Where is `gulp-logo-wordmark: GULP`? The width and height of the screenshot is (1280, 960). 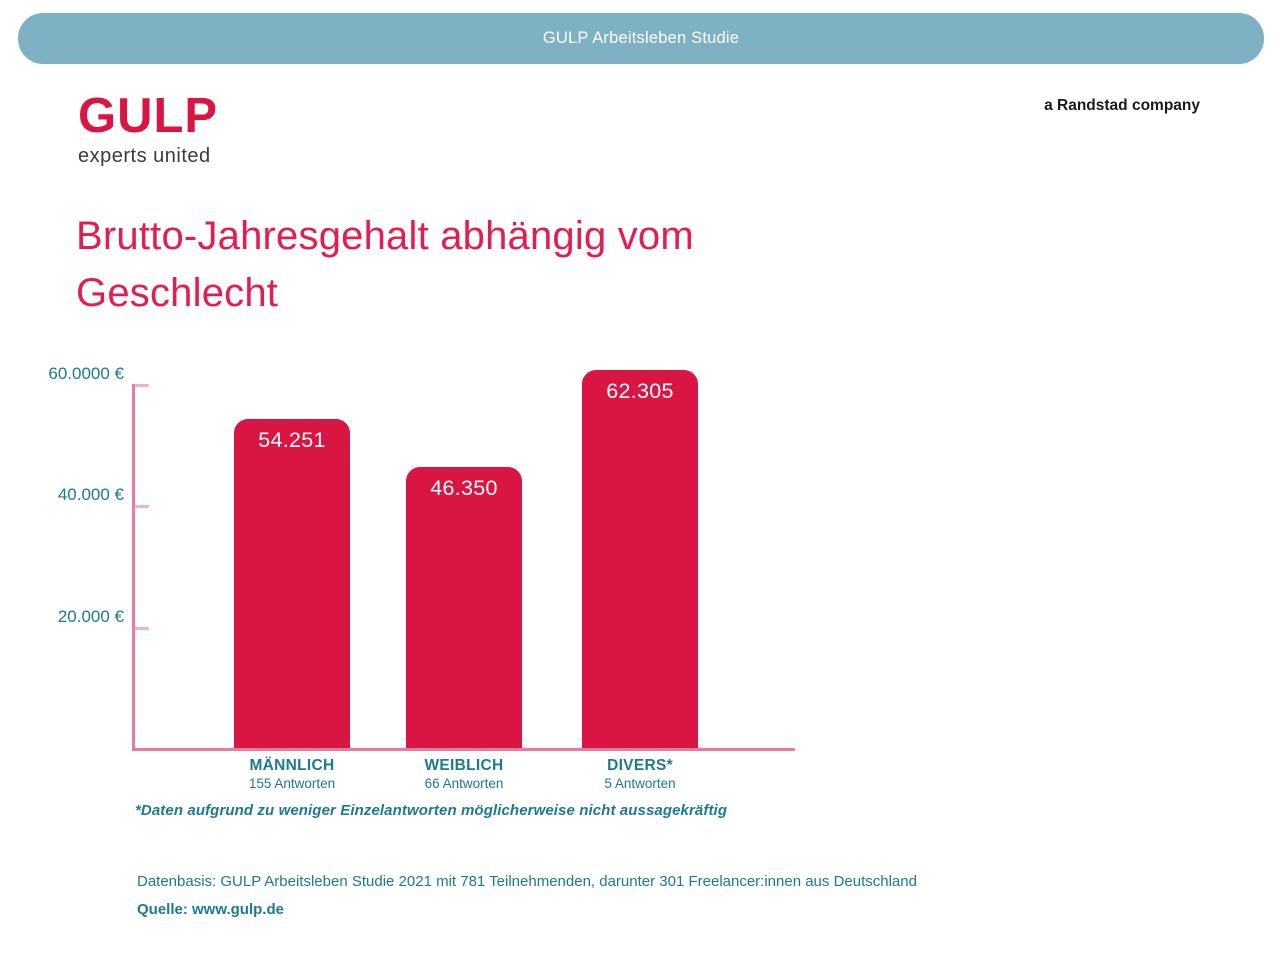 gulp-logo-wordmark: GULP is located at coordinates (148, 116).